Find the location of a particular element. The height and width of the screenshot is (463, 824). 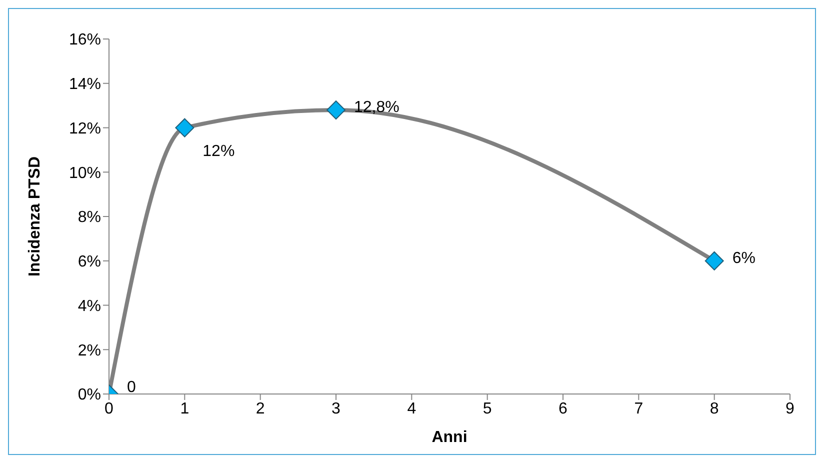

y-tick-label: 12% is located at coordinates (84, 129).